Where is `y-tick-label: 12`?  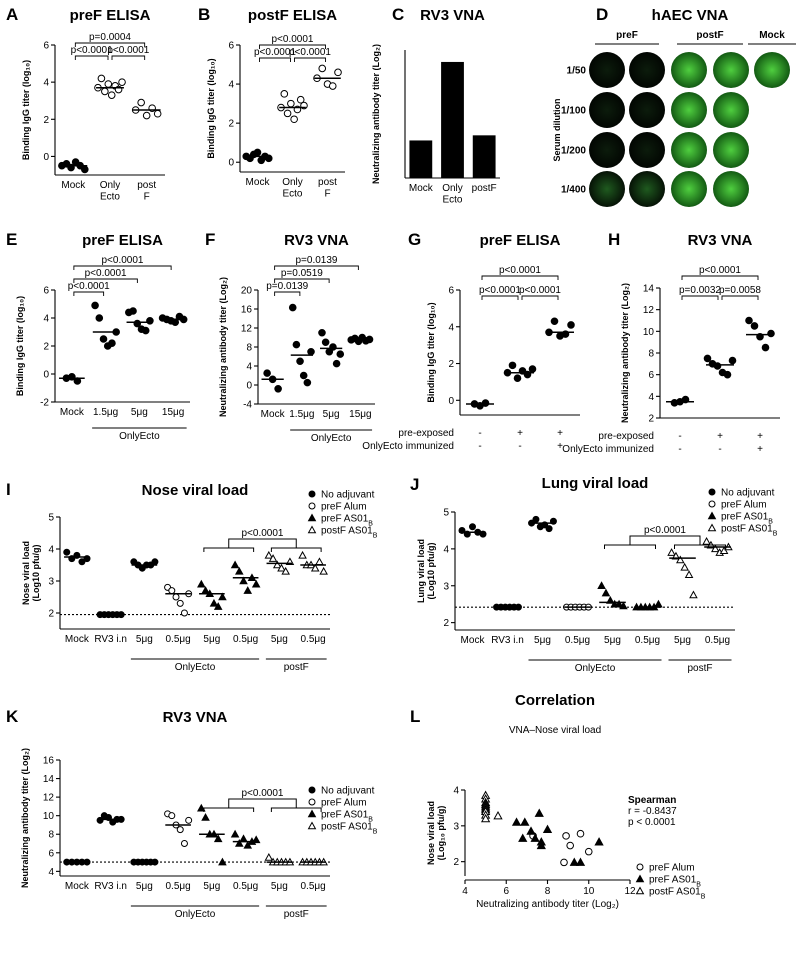
y-tick-label: 12 is located at coordinates (49, 798).